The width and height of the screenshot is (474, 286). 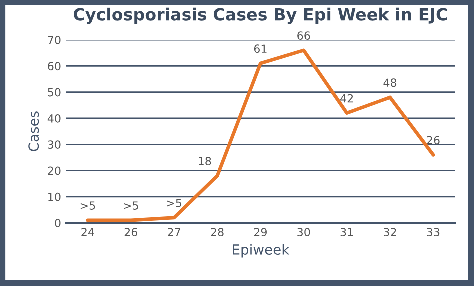 I want to click on x-tick-label: 26, so click(x=131, y=232).